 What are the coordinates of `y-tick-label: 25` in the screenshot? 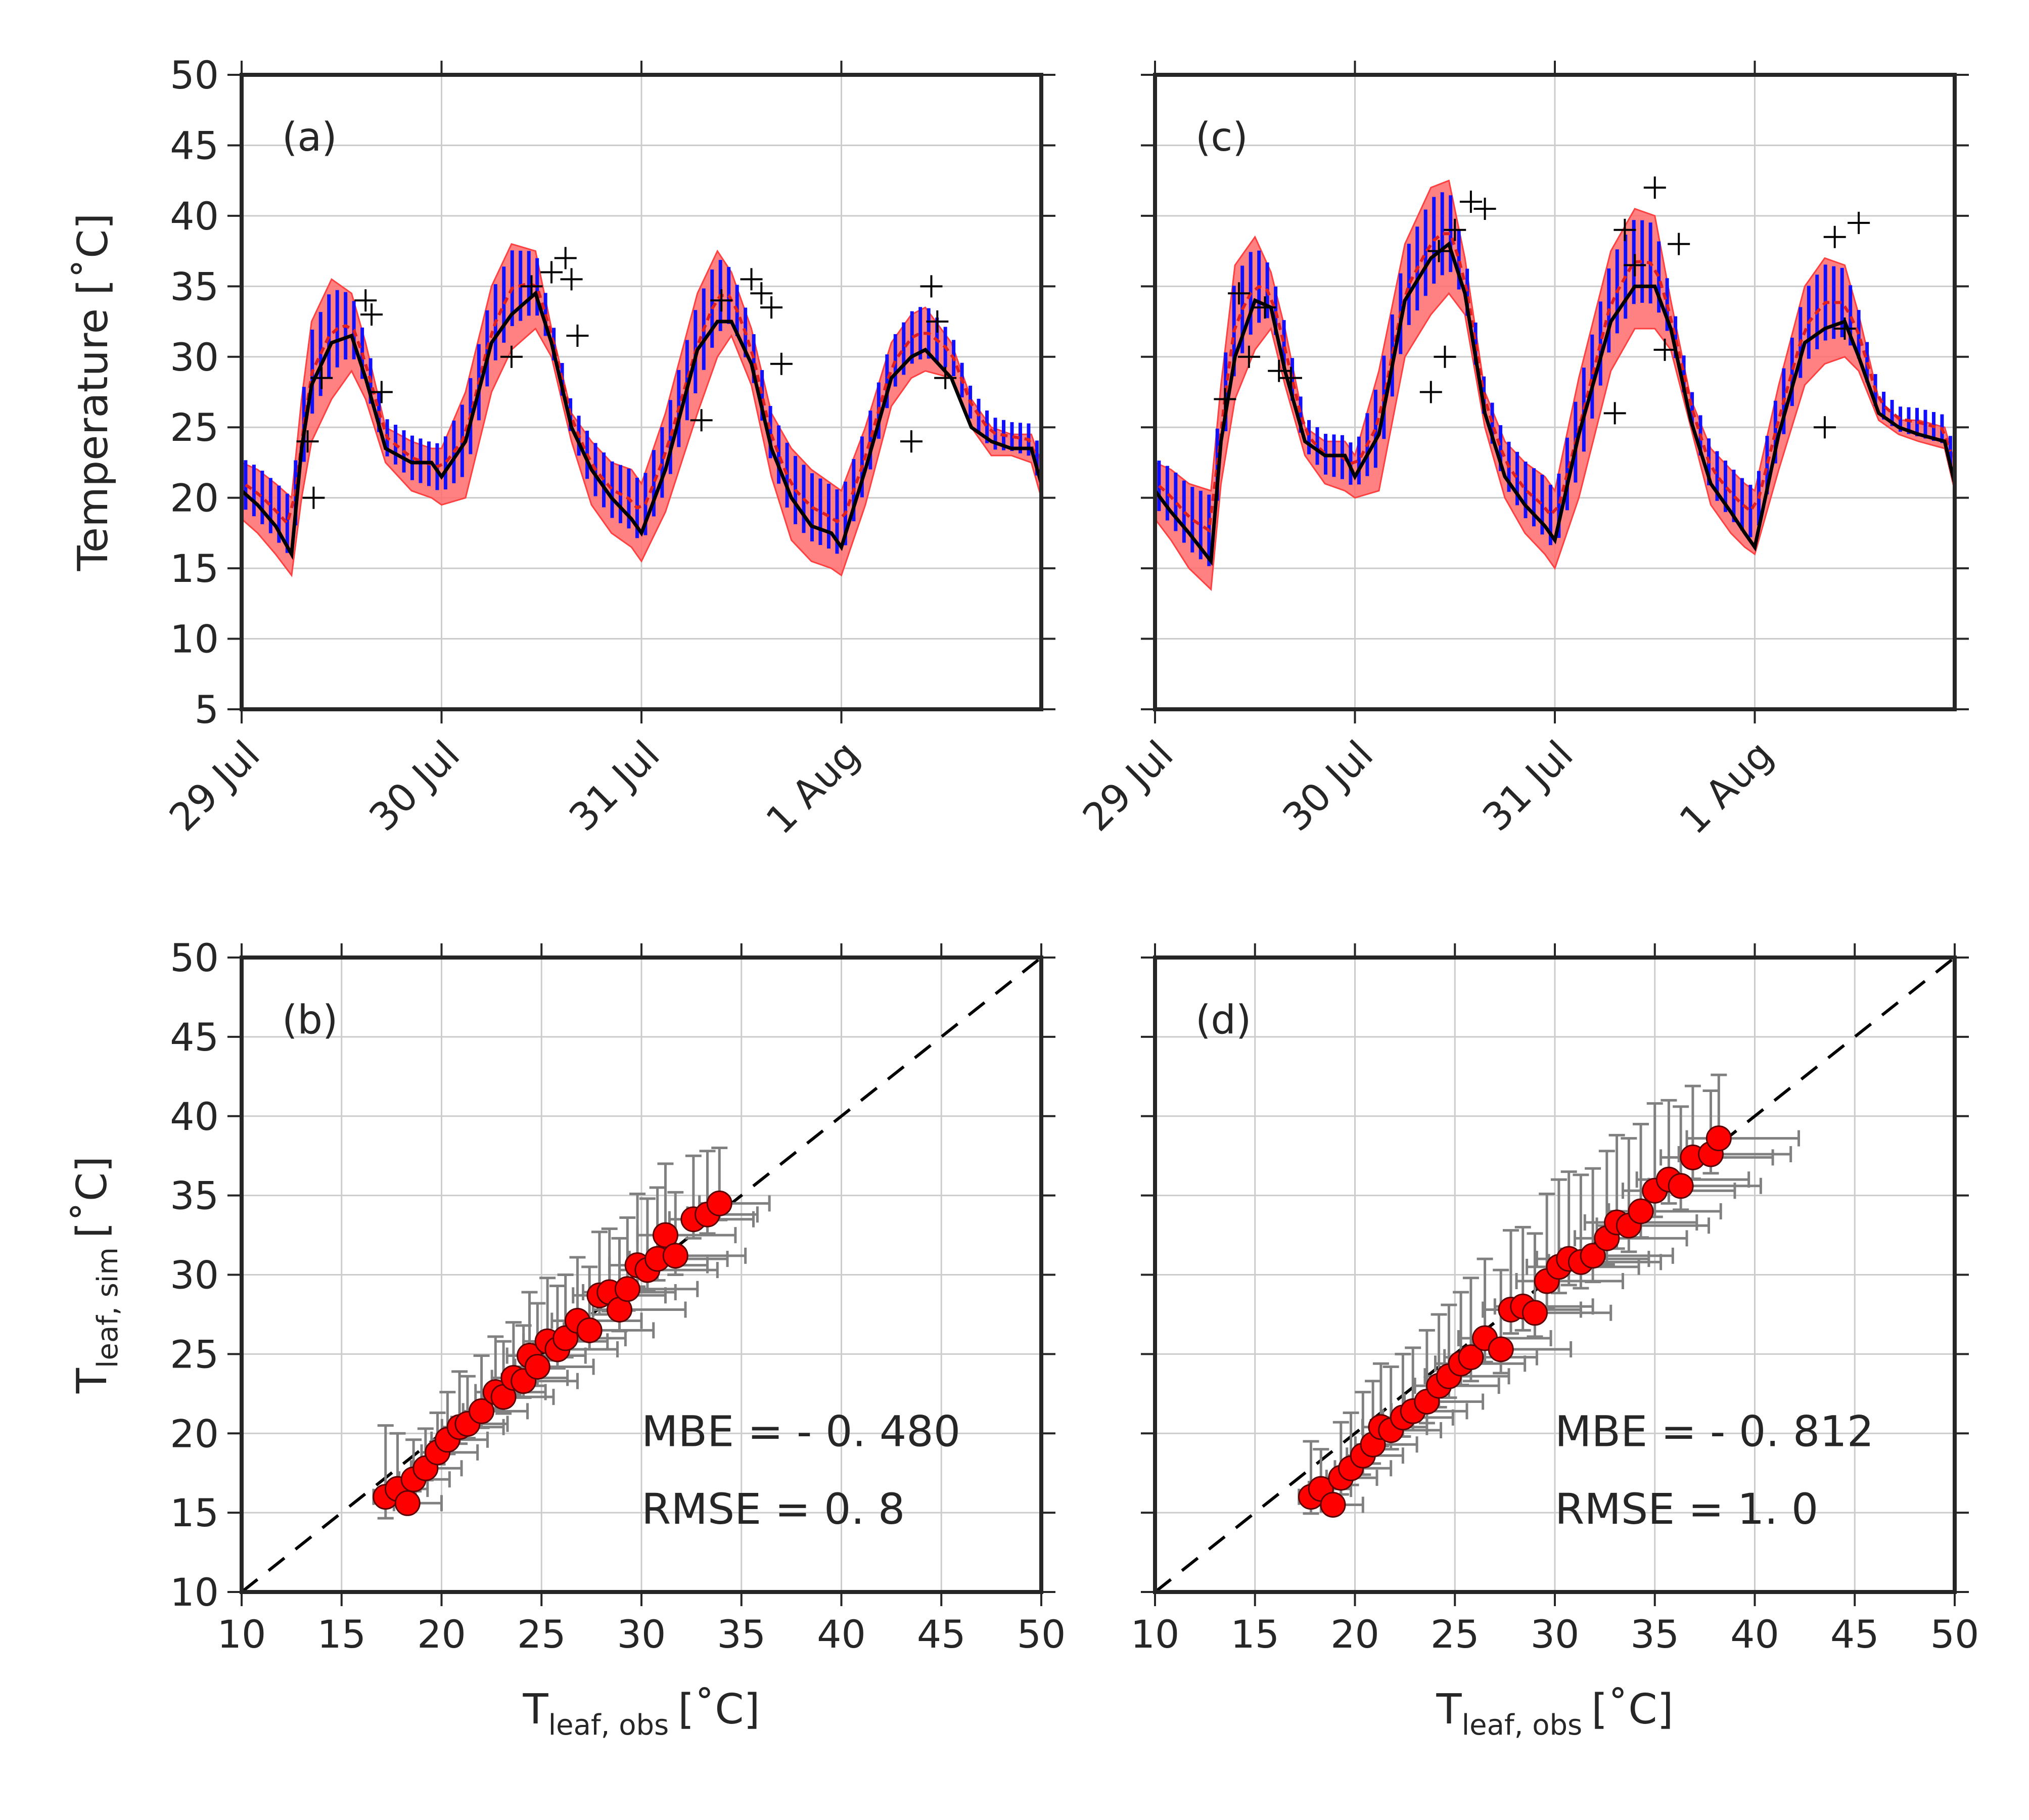 It's located at (194, 427).